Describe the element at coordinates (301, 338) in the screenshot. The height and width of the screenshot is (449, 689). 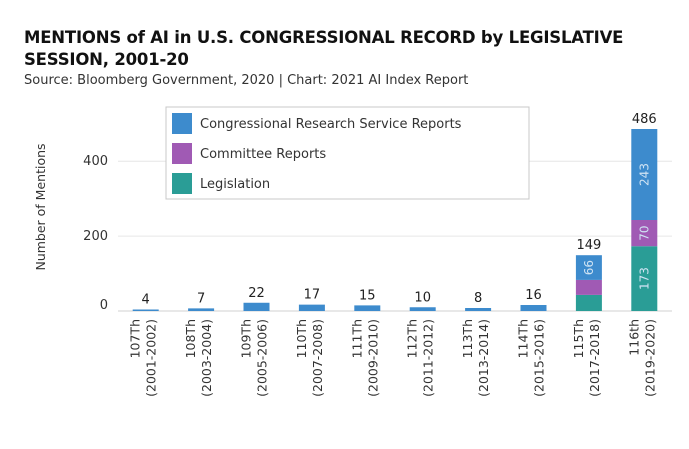
I see `x-tick-label: 110Th` at that location.